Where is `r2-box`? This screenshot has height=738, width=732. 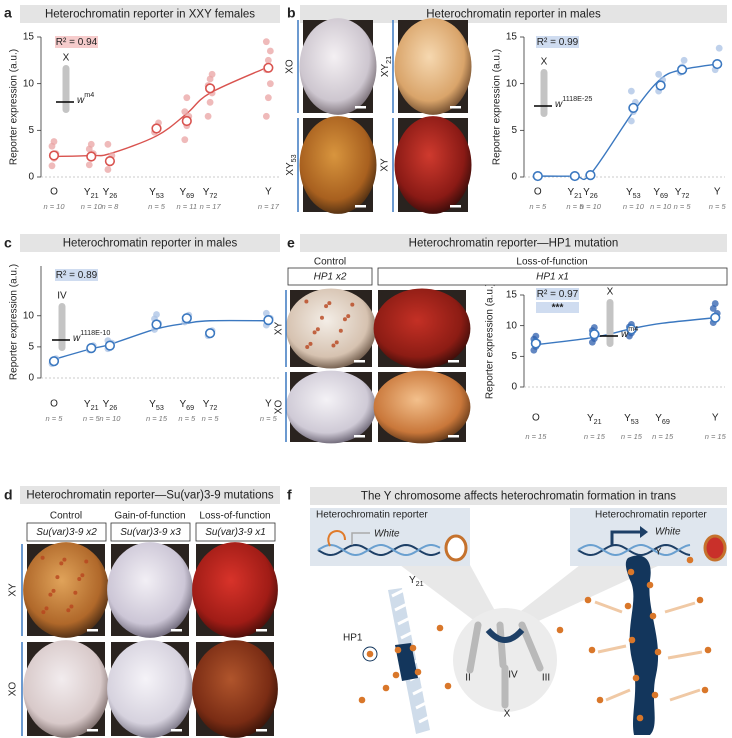
r2-box is located at coordinates (557, 42).